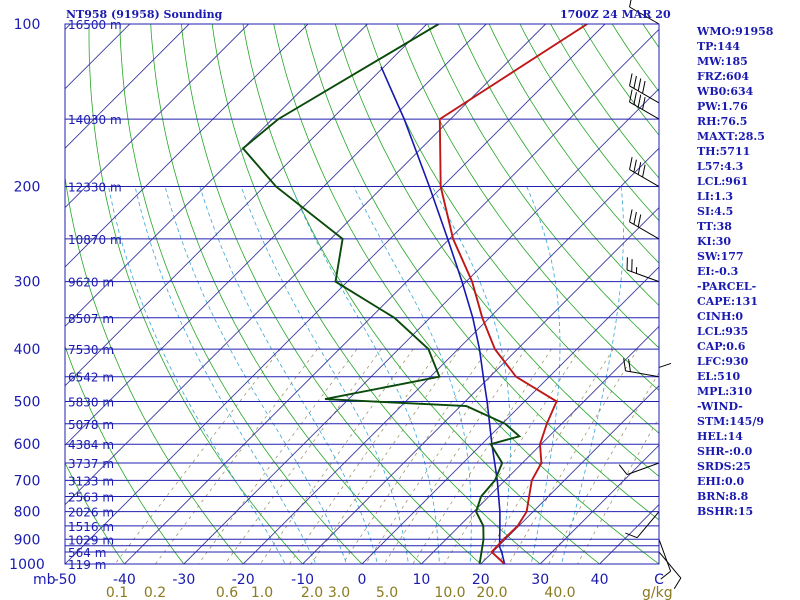 The width and height of the screenshot is (800, 600). What do you see at coordinates (27, 283) in the screenshot?
I see `pressure-tick-label: 300` at bounding box center [27, 283].